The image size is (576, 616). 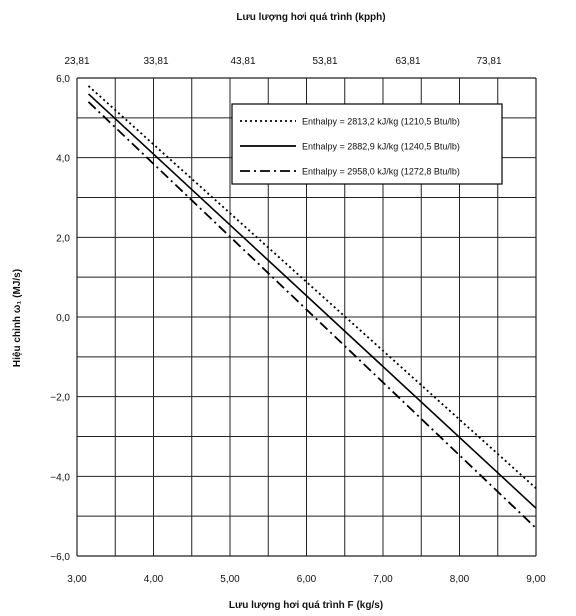 I want to click on x-axis-ticks: 3,00 4,00 5,00 6,00 7,00 8,00 9,00, so click(x=306, y=579).